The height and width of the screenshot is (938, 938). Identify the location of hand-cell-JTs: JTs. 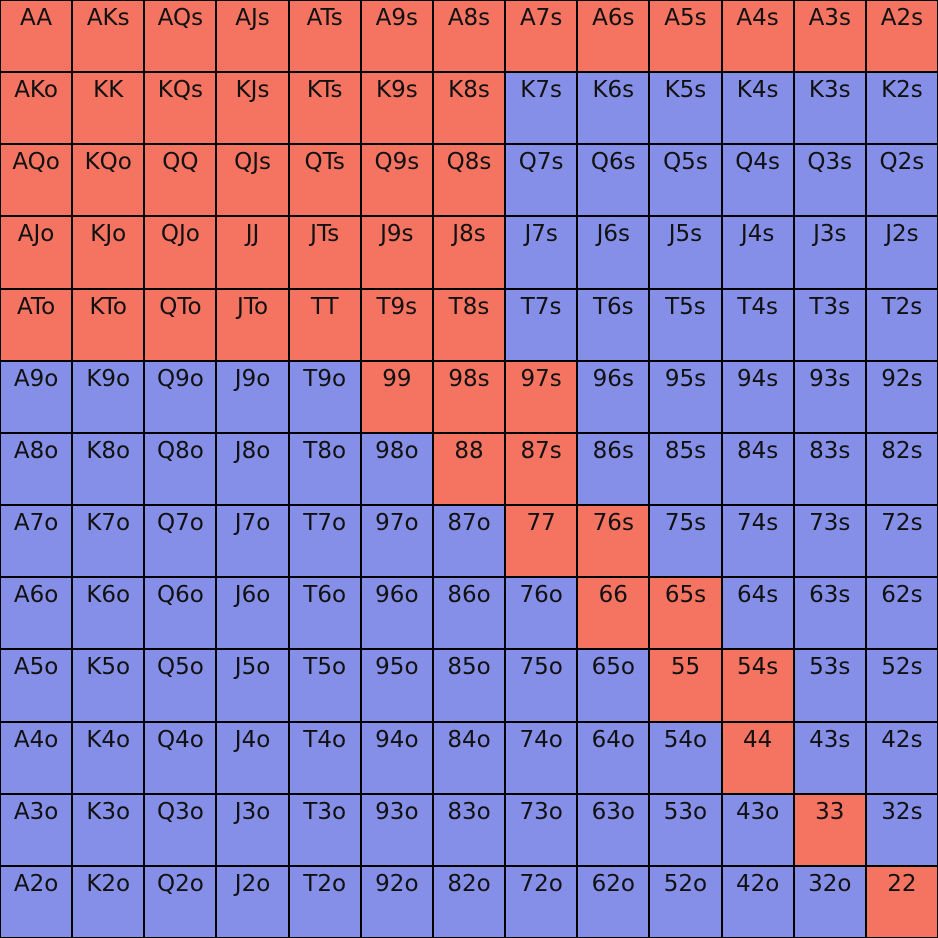
(324, 252).